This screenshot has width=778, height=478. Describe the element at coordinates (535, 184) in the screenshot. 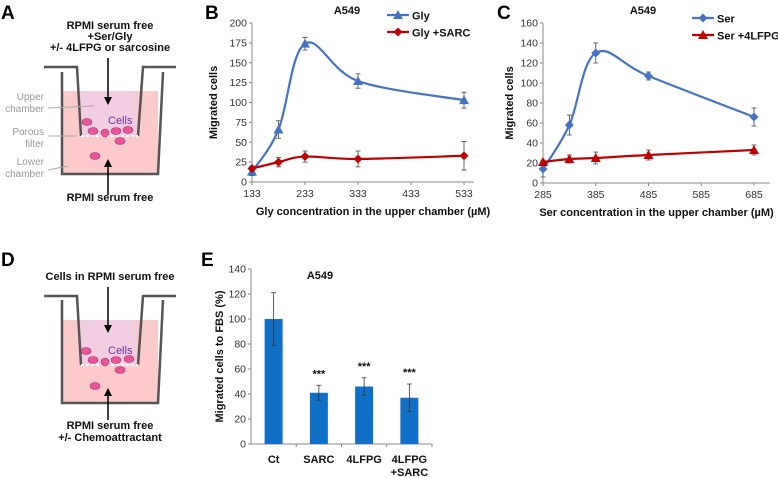

I see `y-tick-label: 0` at that location.